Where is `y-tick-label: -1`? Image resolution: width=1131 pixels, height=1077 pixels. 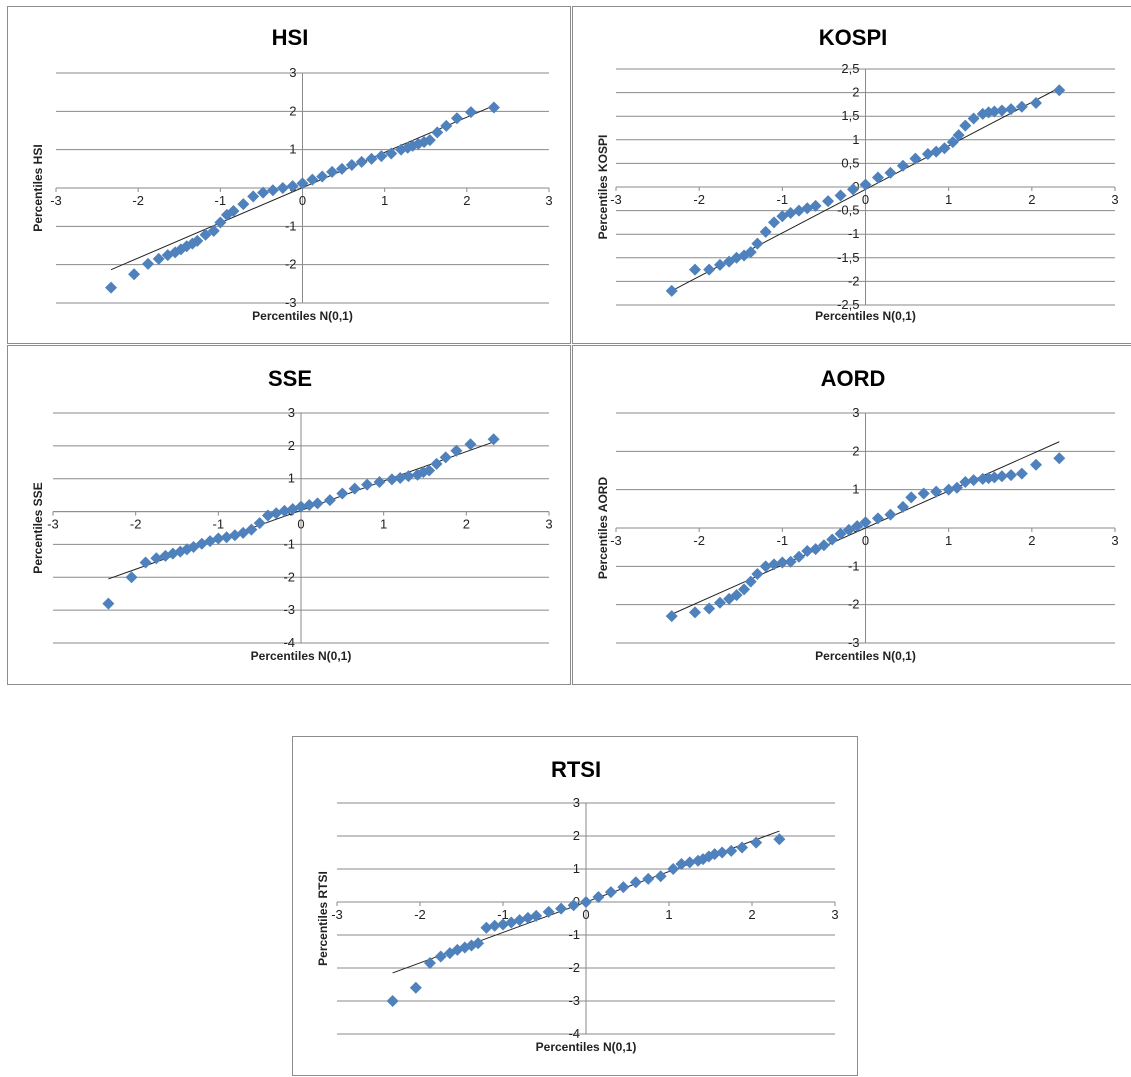
y-tick-label: -1 is located at coordinates (289, 543).